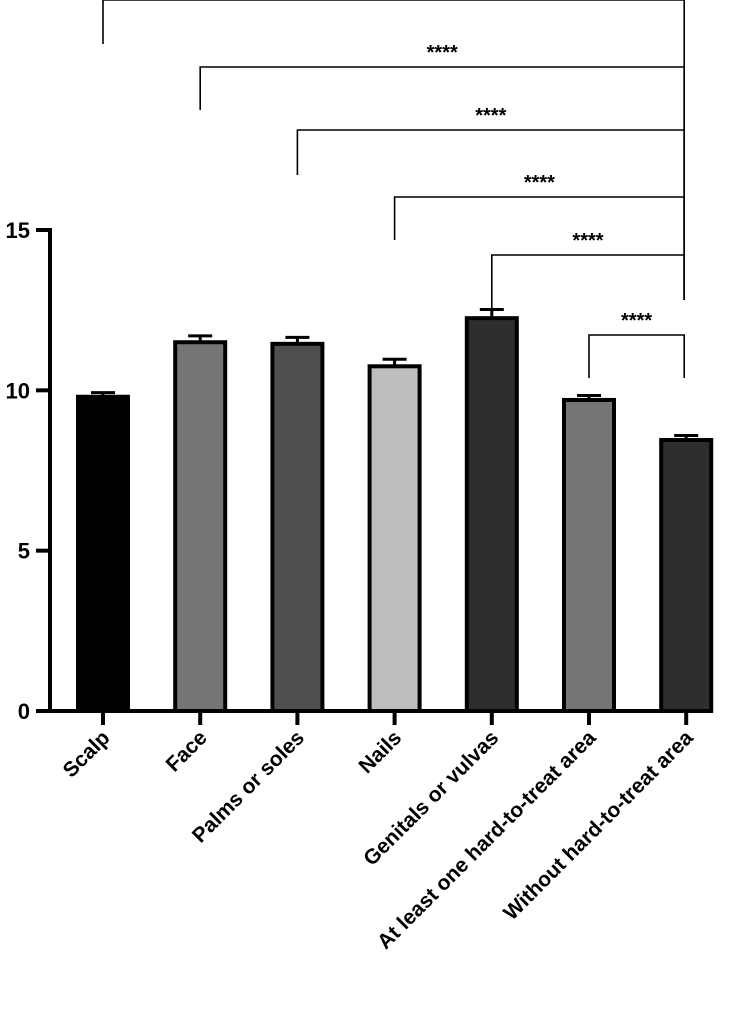 This screenshot has width=742, height=1015. Describe the element at coordinates (636, 321) in the screenshot. I see `significance-label-6: ****` at that location.